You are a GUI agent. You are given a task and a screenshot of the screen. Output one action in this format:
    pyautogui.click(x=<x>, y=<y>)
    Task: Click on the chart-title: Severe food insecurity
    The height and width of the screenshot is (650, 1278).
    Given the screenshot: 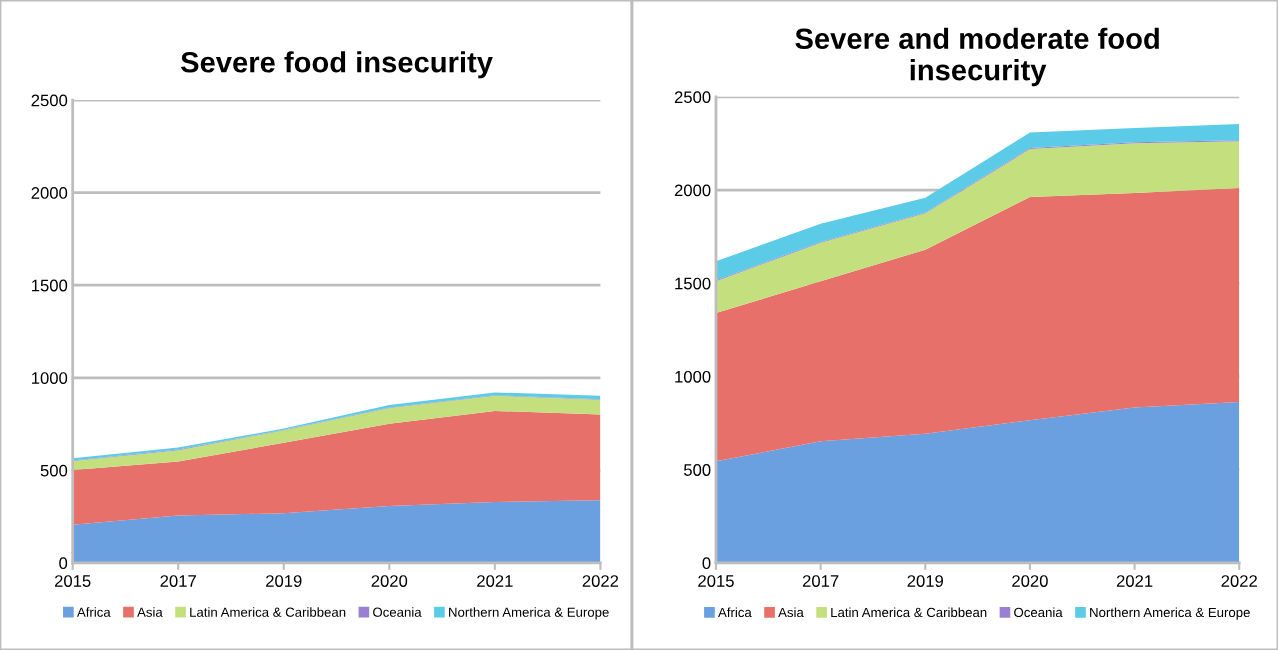 What is the action you would take?
    pyautogui.click(x=336, y=65)
    